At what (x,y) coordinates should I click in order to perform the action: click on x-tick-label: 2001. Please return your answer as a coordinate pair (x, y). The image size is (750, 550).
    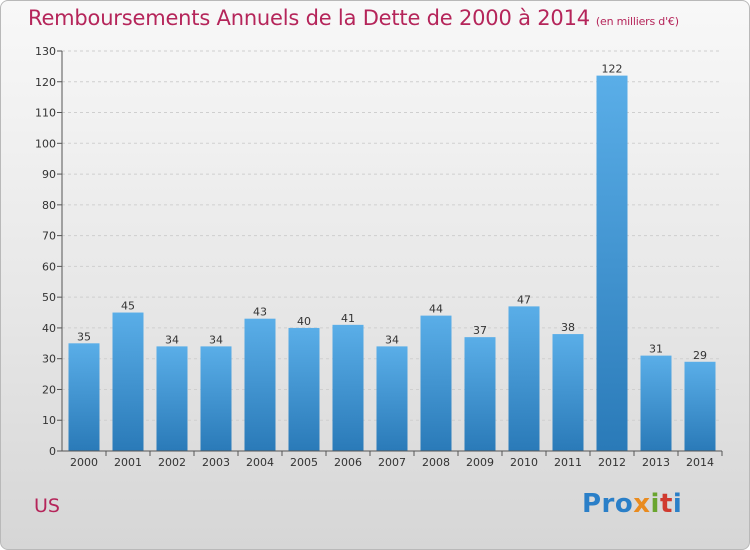
    Looking at the image, I should click on (128, 462).